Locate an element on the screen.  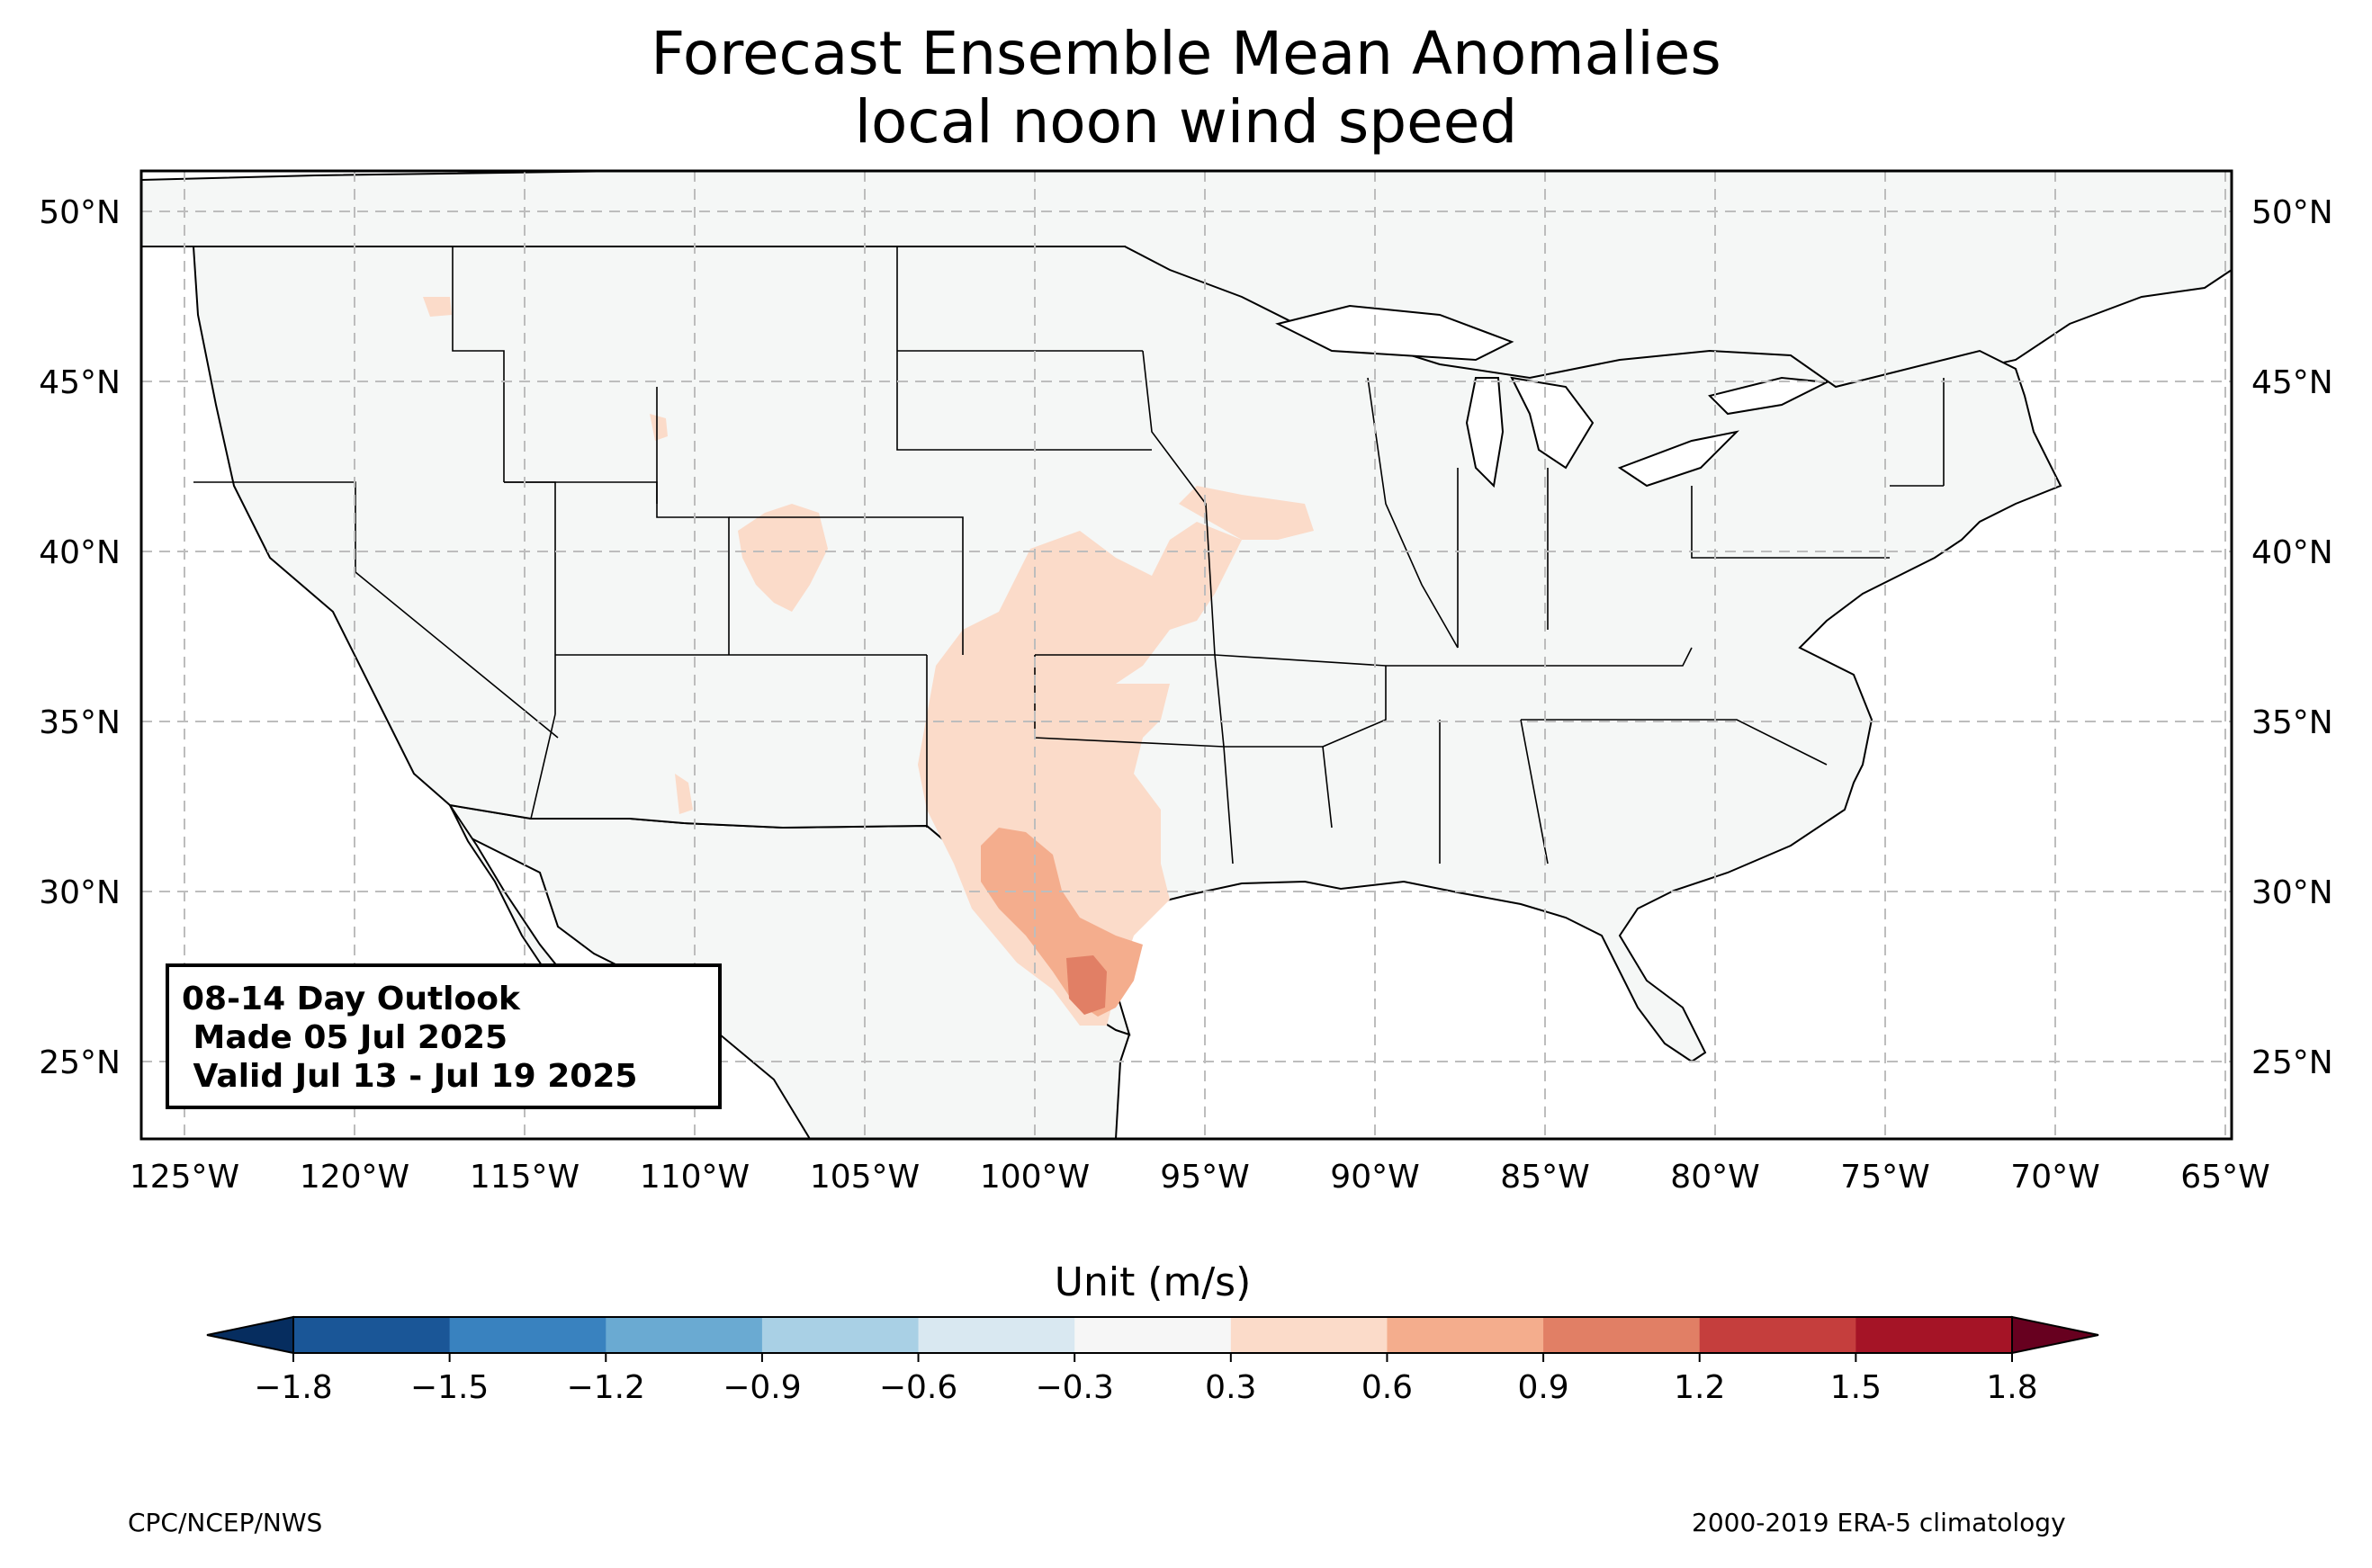
footer-source: CPC/NCEP/NWS is located at coordinates (225, 1522).